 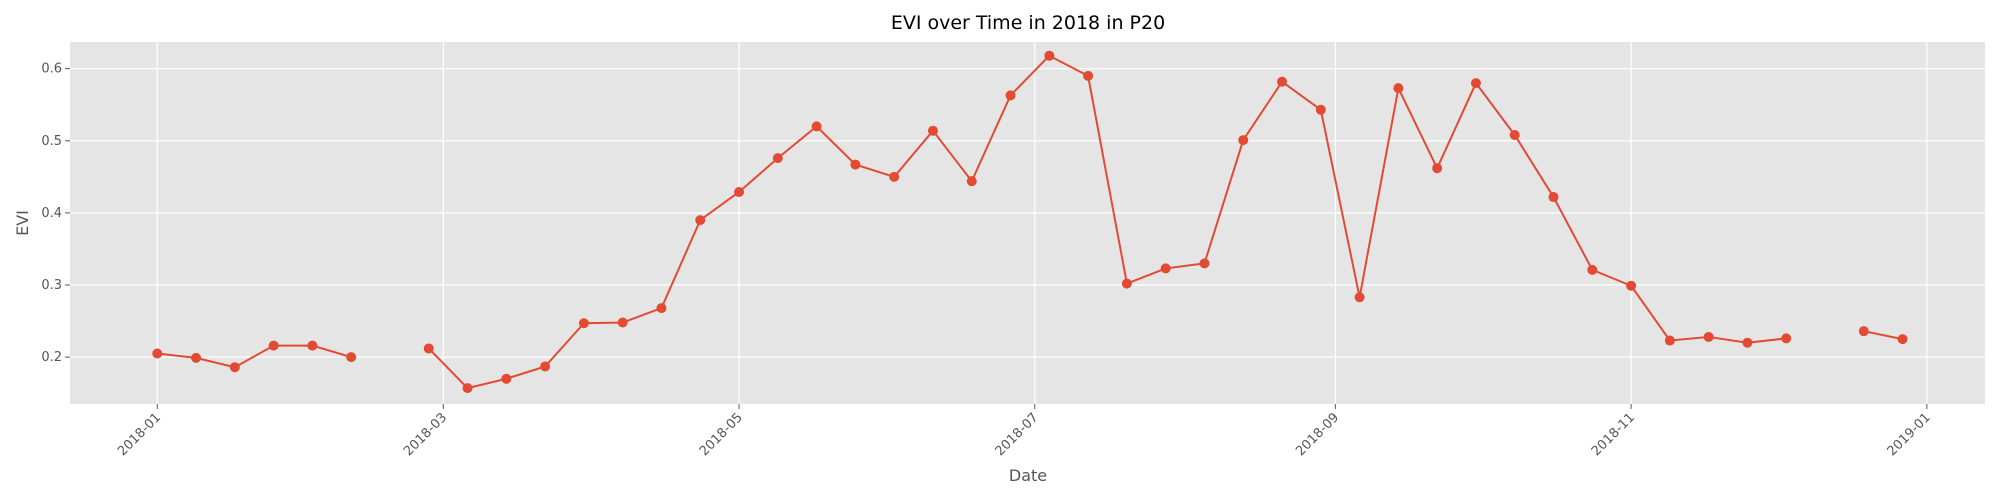 What do you see at coordinates (139, 434) in the screenshot?
I see `x-tick-label: 2018-01` at bounding box center [139, 434].